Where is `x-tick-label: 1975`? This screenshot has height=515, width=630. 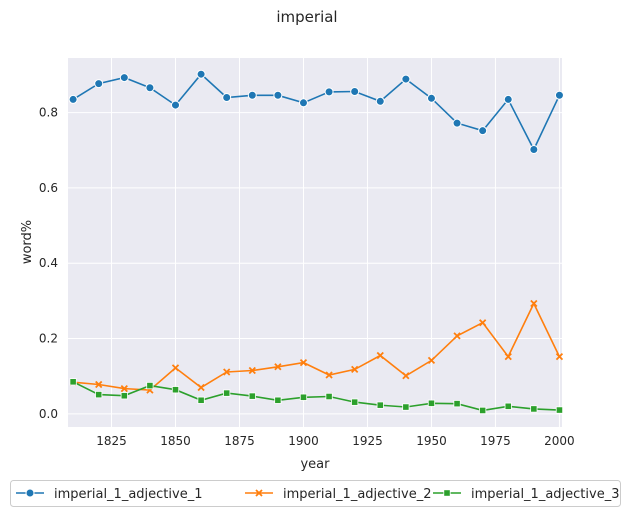
x-tick-label: 1975 is located at coordinates (495, 441).